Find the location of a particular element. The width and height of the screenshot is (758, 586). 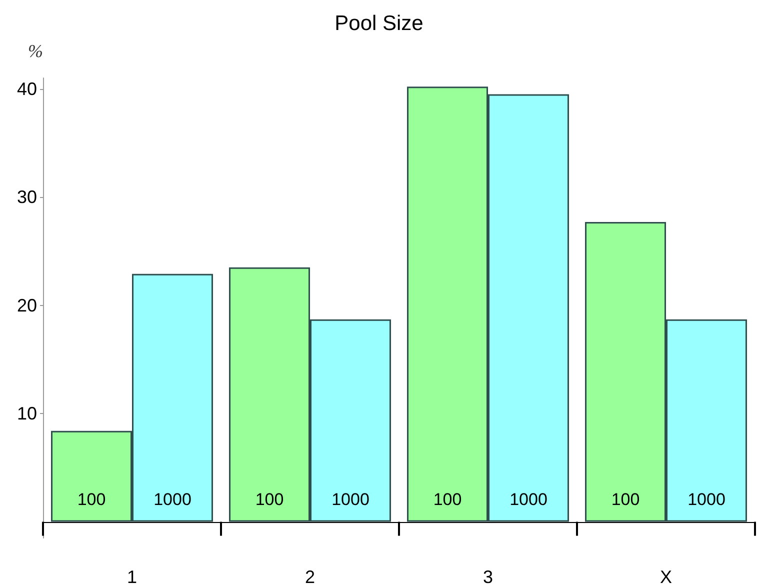

x-tick-label: X is located at coordinates (666, 576).